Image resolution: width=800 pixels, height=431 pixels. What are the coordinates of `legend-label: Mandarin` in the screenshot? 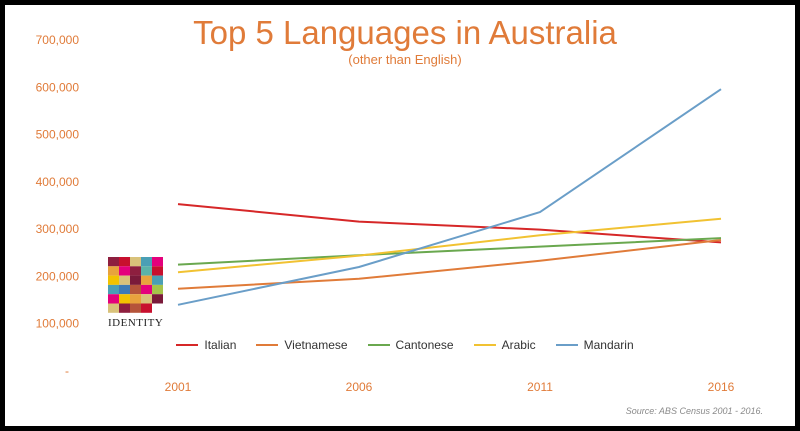 It's located at (608, 345).